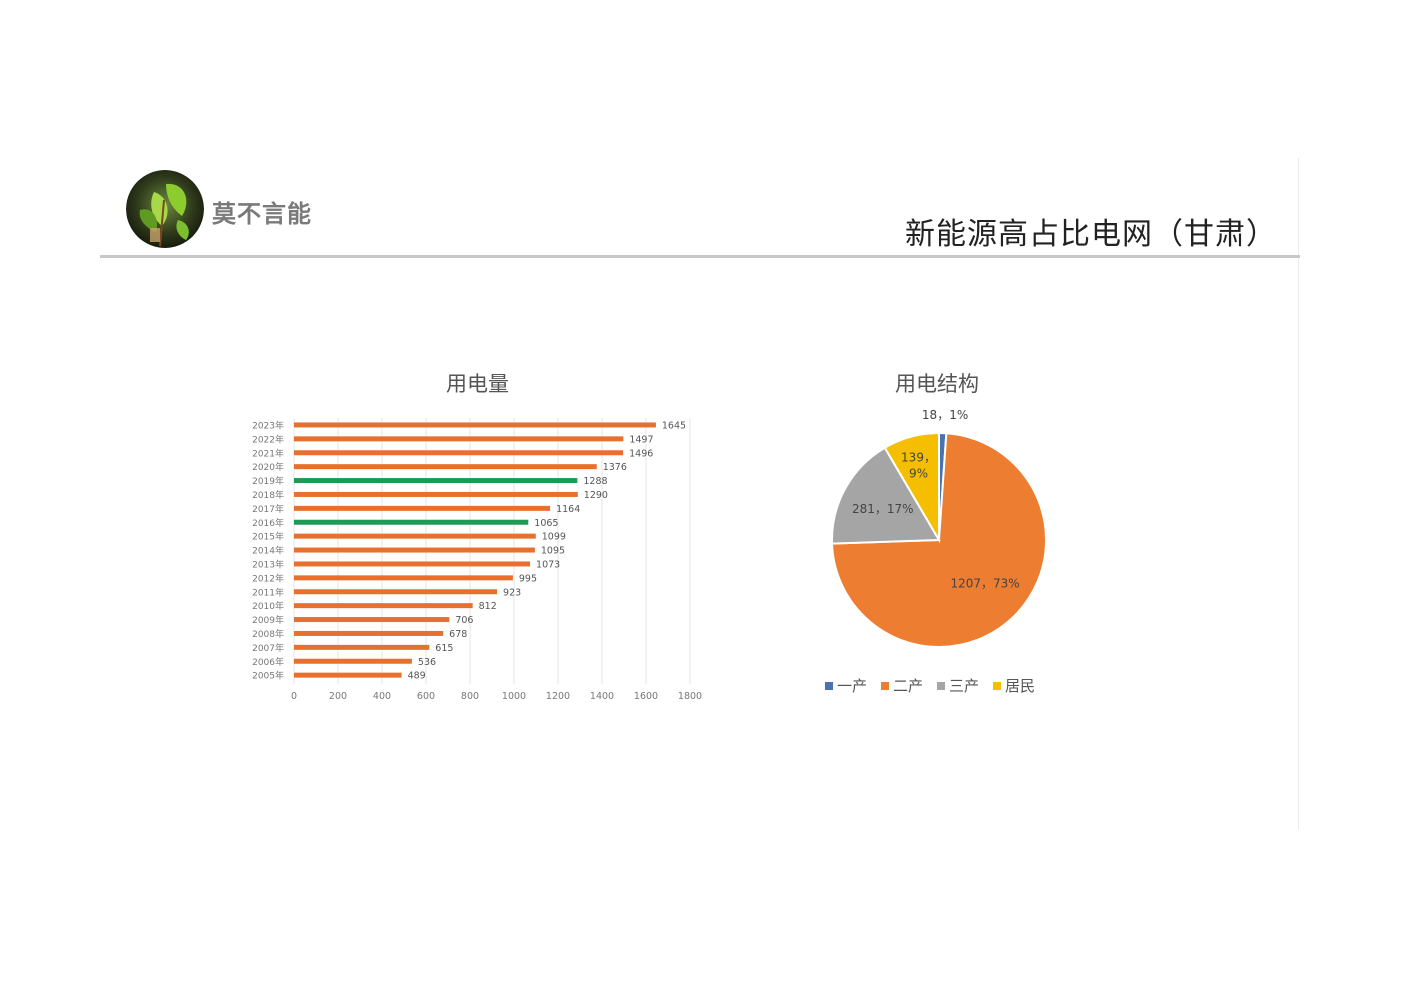  I want to click on legend-item: 二产, so click(902, 685).